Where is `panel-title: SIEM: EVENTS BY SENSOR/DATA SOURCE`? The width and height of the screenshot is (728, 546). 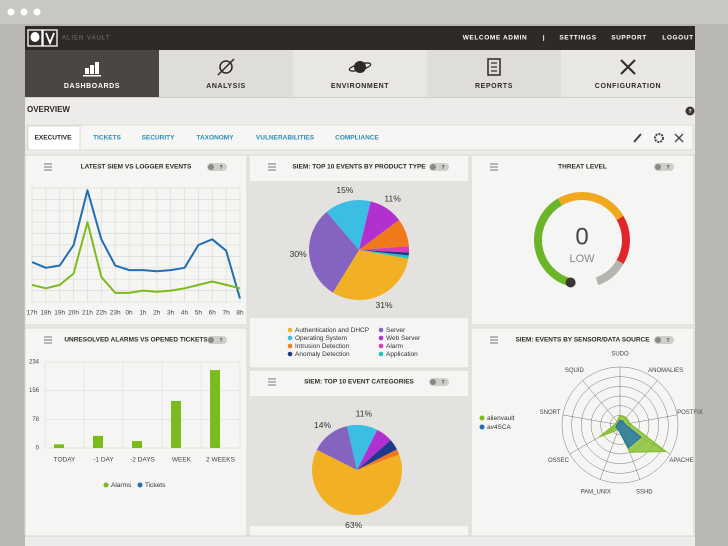 panel-title: SIEM: EVENTS BY SENSOR/DATA SOURCE is located at coordinates (582, 340).